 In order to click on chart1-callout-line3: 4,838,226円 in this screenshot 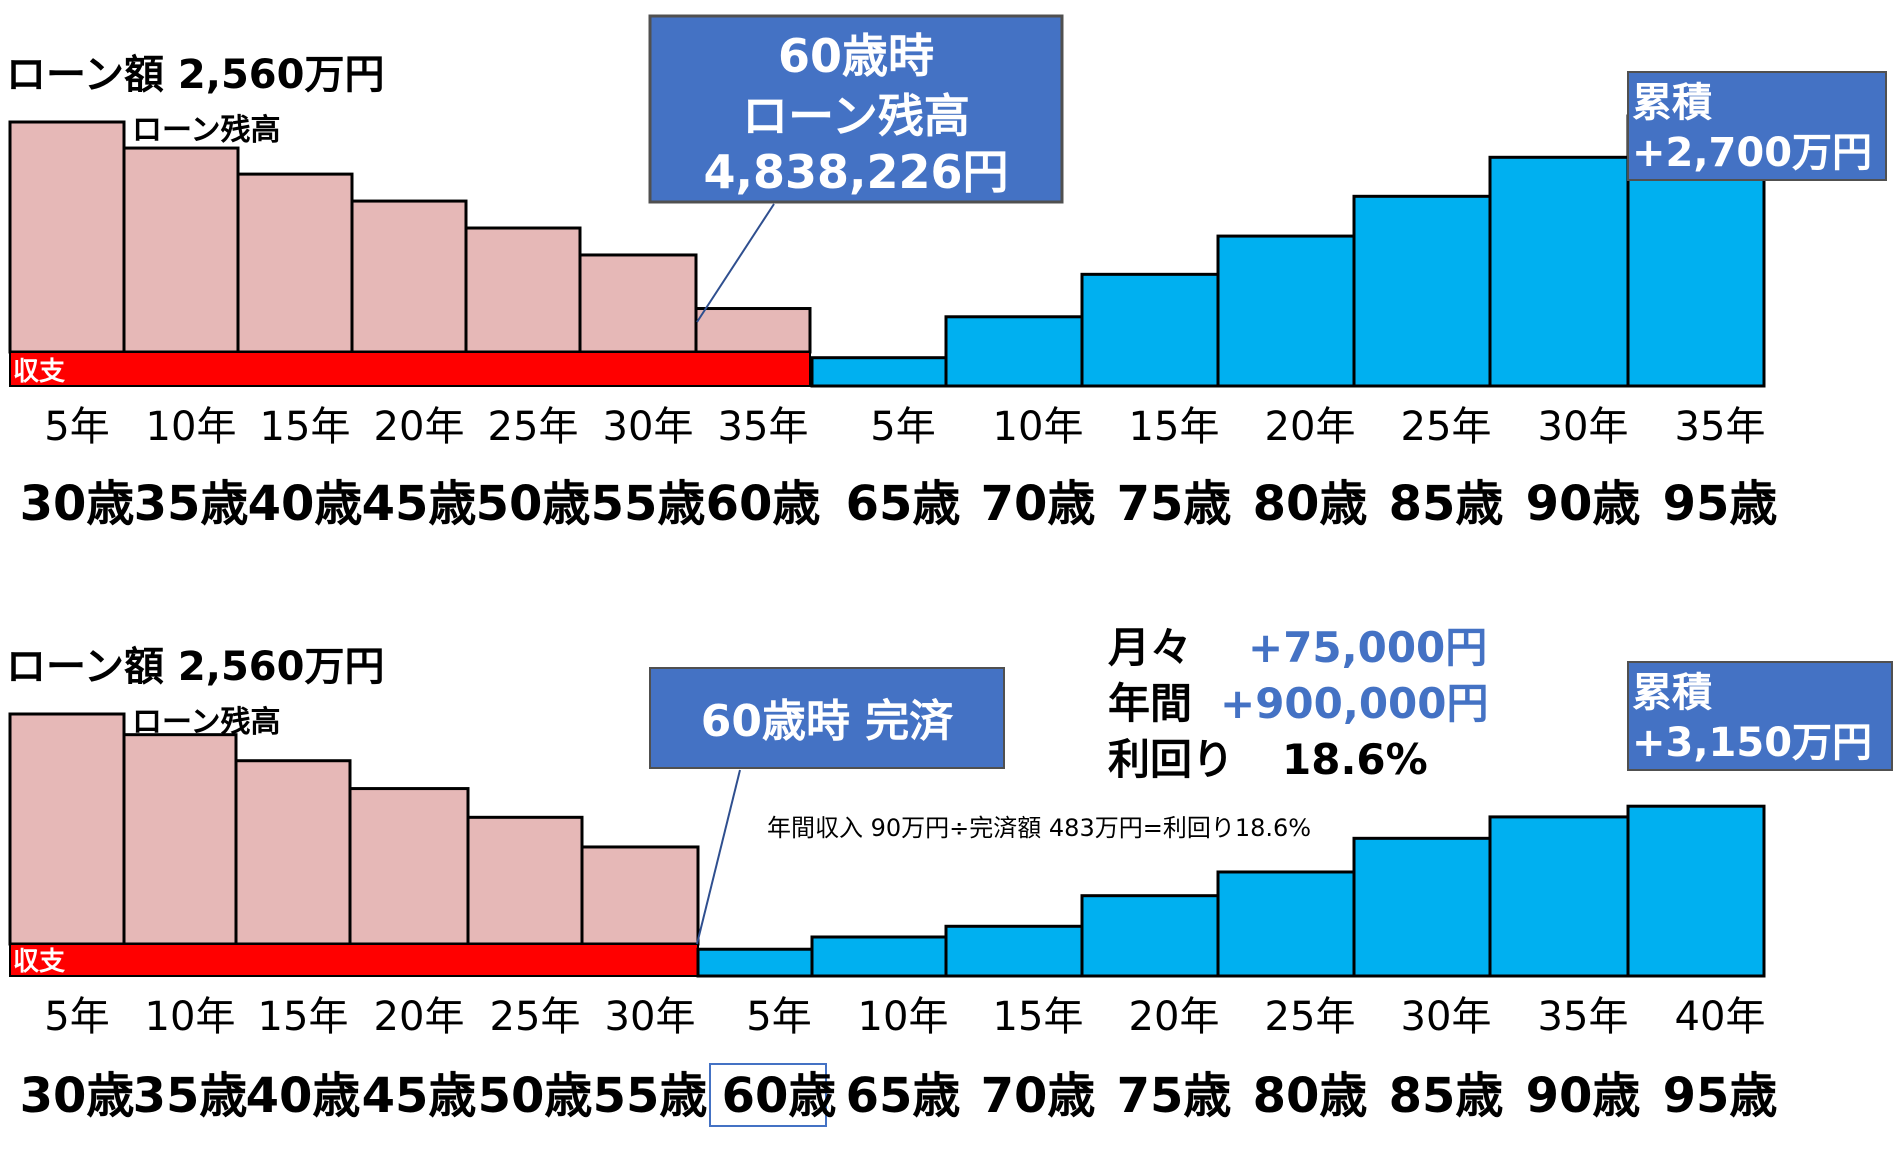, I will do `click(856, 172)`.